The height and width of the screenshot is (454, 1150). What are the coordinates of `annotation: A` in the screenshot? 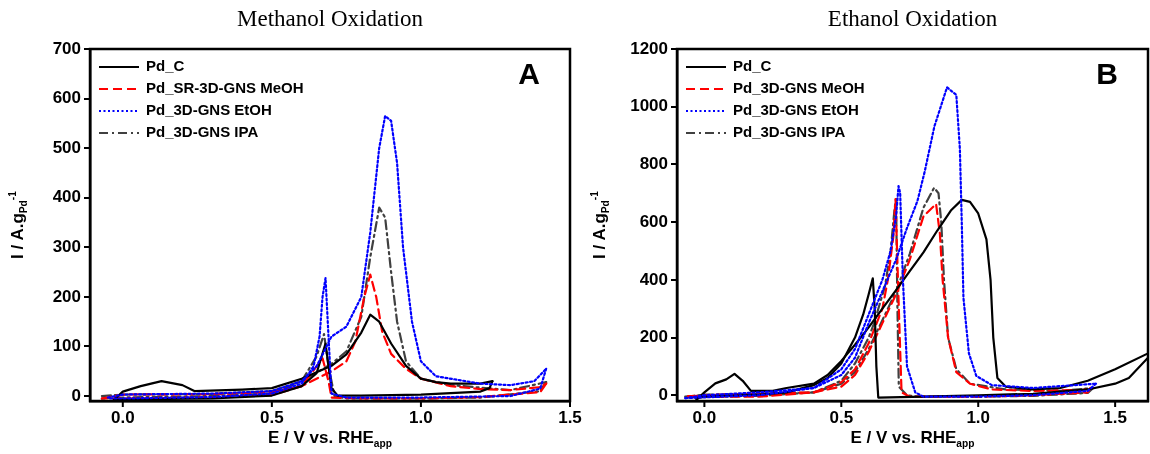 It's located at (529, 74).